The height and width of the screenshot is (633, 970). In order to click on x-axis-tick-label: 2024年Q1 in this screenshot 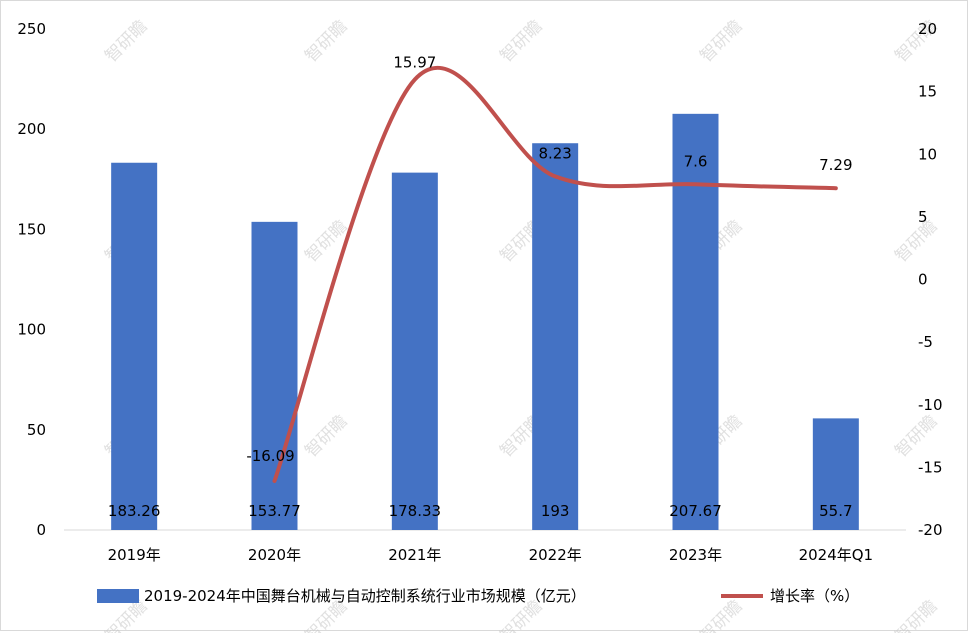, I will do `click(836, 555)`.